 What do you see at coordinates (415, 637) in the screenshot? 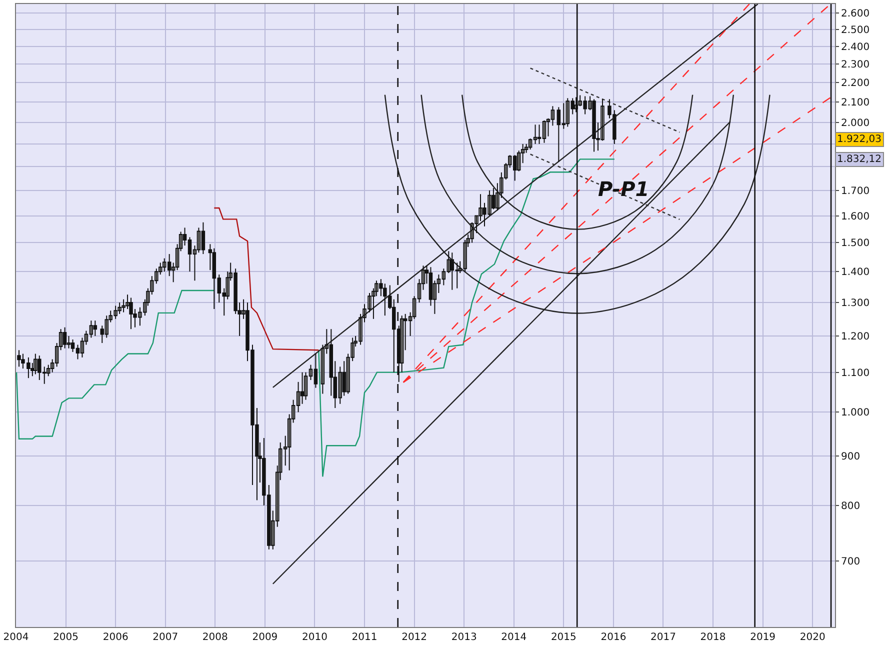
I see `x-tick-label: 2012` at bounding box center [415, 637].